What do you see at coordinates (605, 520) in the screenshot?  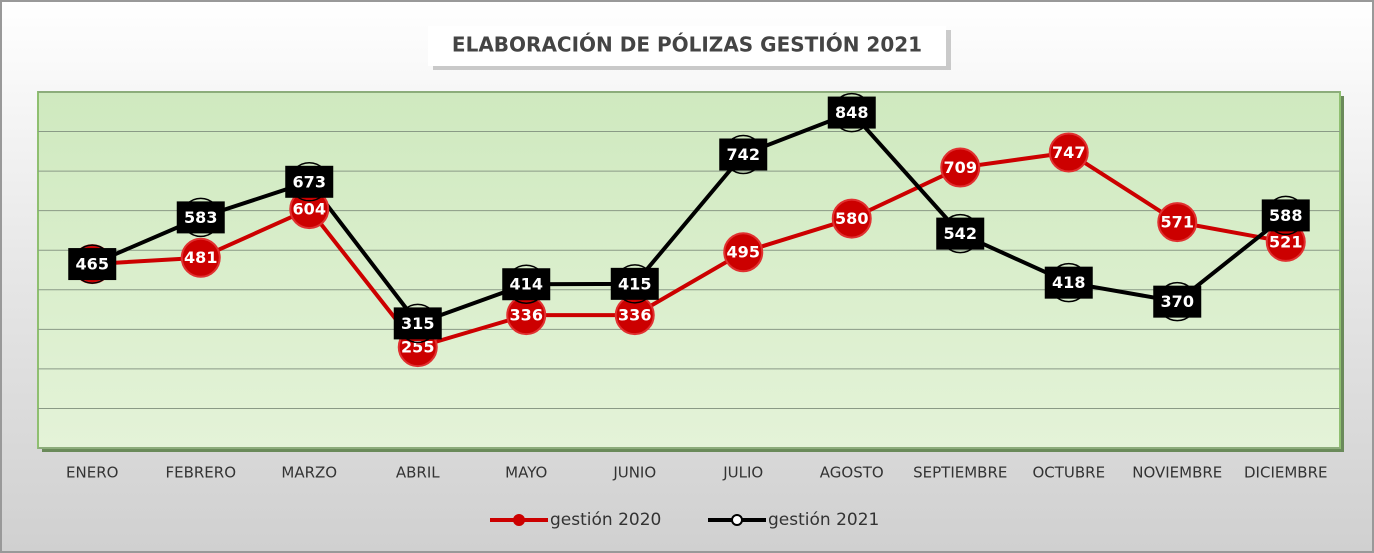 I see `legend-label: gestión 2020` at bounding box center [605, 520].